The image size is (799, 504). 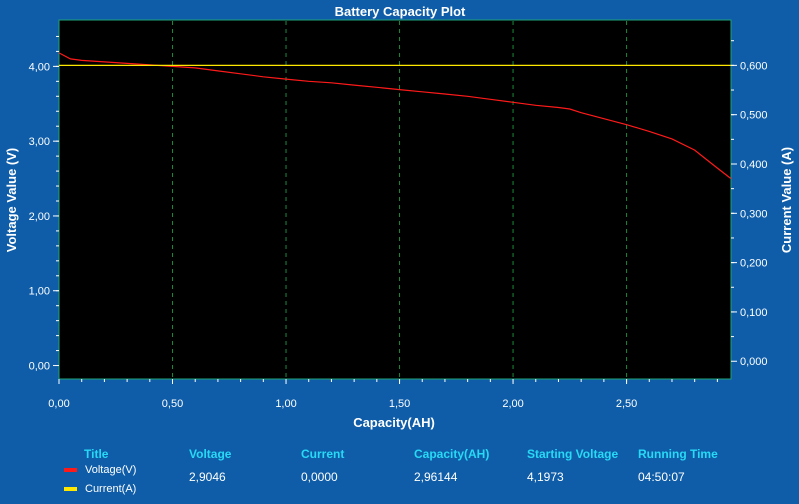 I want to click on capacity-value: 2,96144, so click(x=436, y=477).